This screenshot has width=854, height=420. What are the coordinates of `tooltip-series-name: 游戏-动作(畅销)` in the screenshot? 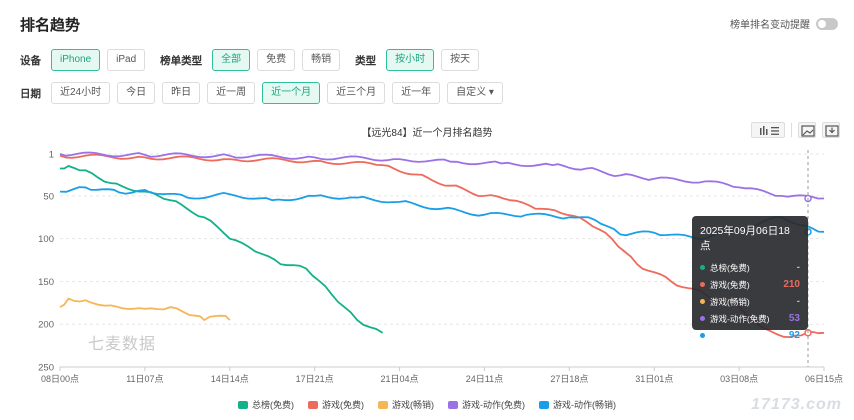 It's located at (749, 336).